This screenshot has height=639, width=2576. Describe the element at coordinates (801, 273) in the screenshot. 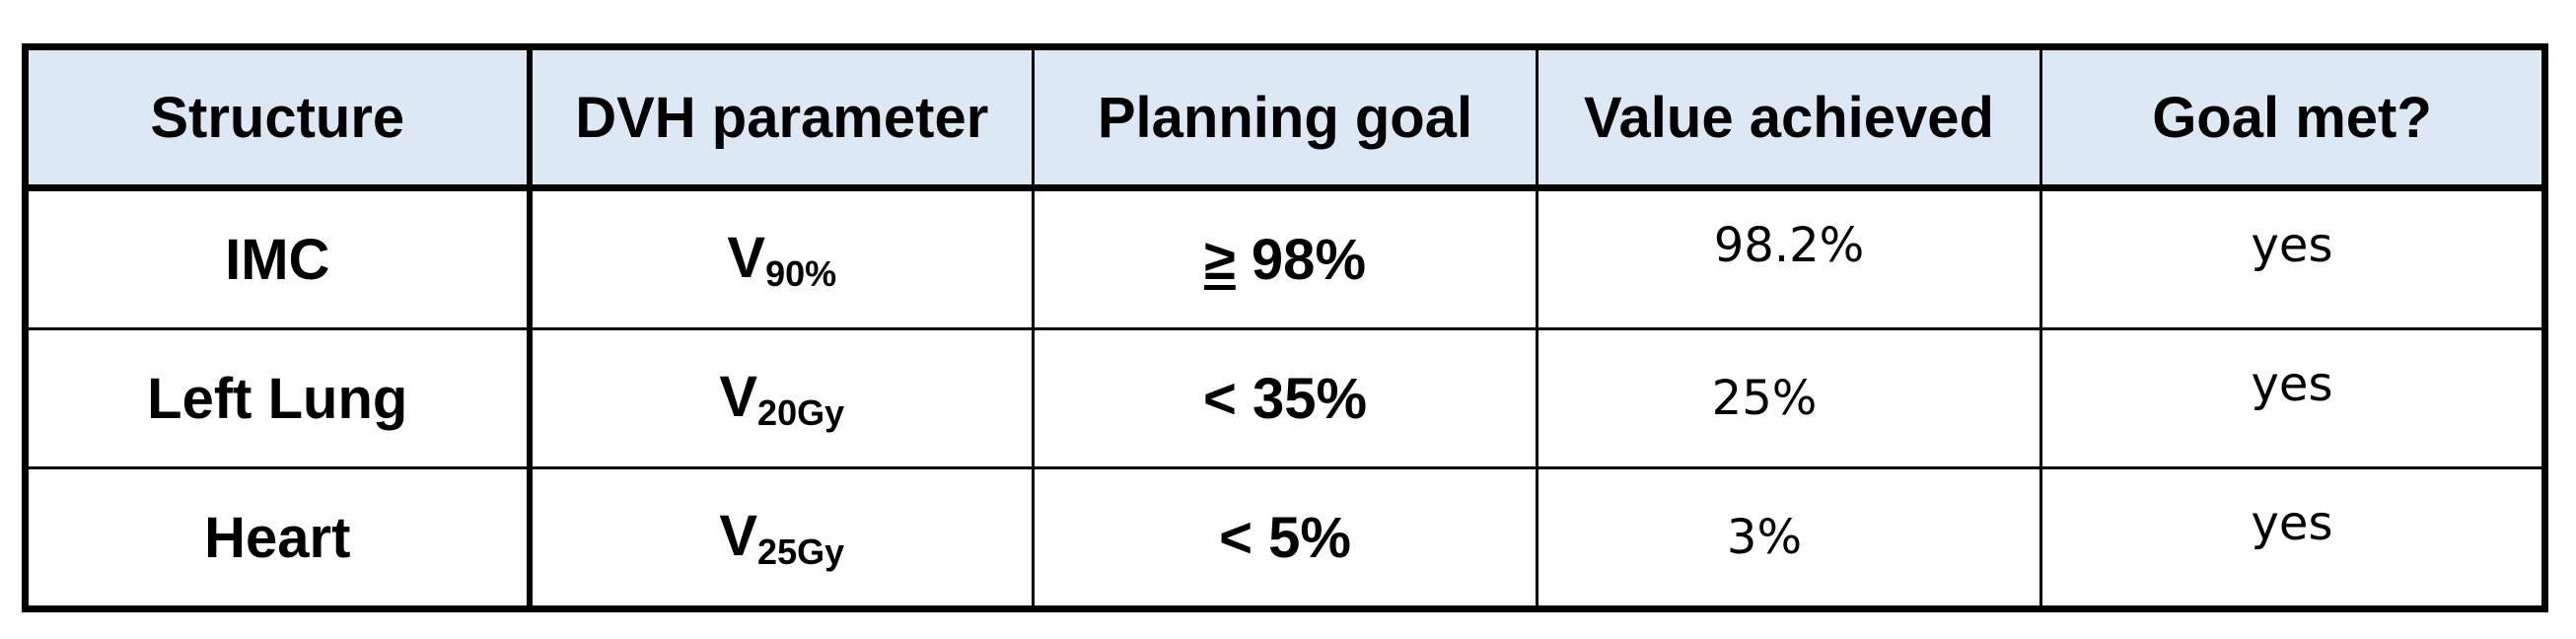

I see `param-subscript: 90%` at that location.